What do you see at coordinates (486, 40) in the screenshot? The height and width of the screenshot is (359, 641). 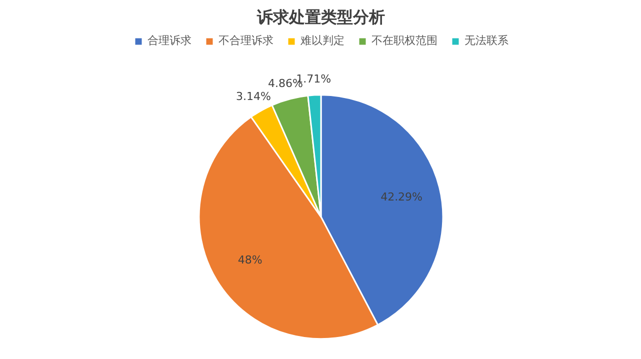 I see `legend-label: 无法联系` at bounding box center [486, 40].